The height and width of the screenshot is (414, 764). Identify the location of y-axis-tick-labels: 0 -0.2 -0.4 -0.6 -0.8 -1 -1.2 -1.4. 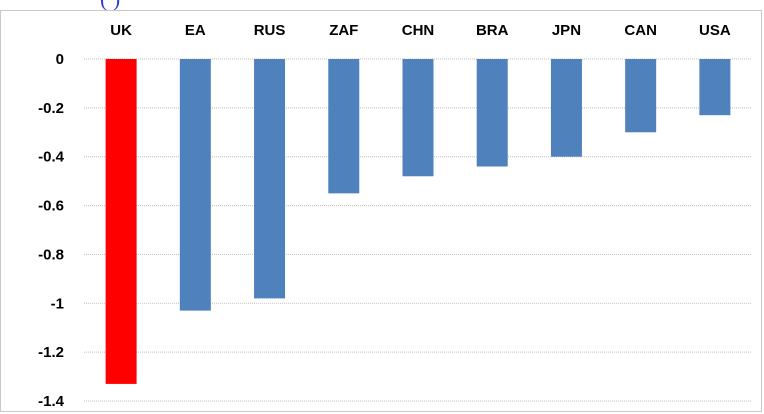
(51, 230).